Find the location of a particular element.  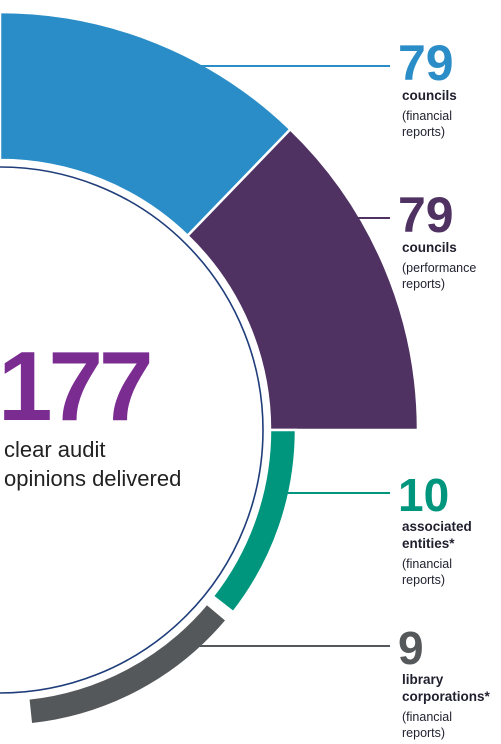

total-value: 177 is located at coordinates (75, 386).